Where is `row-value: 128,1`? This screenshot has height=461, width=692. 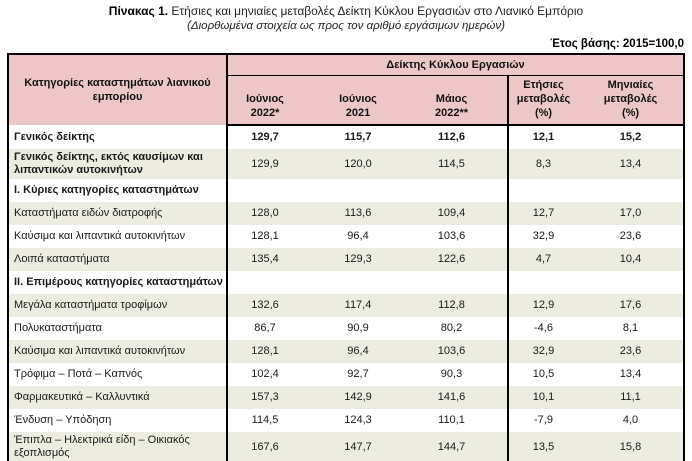
row-value: 128,1 is located at coordinates (265, 351).